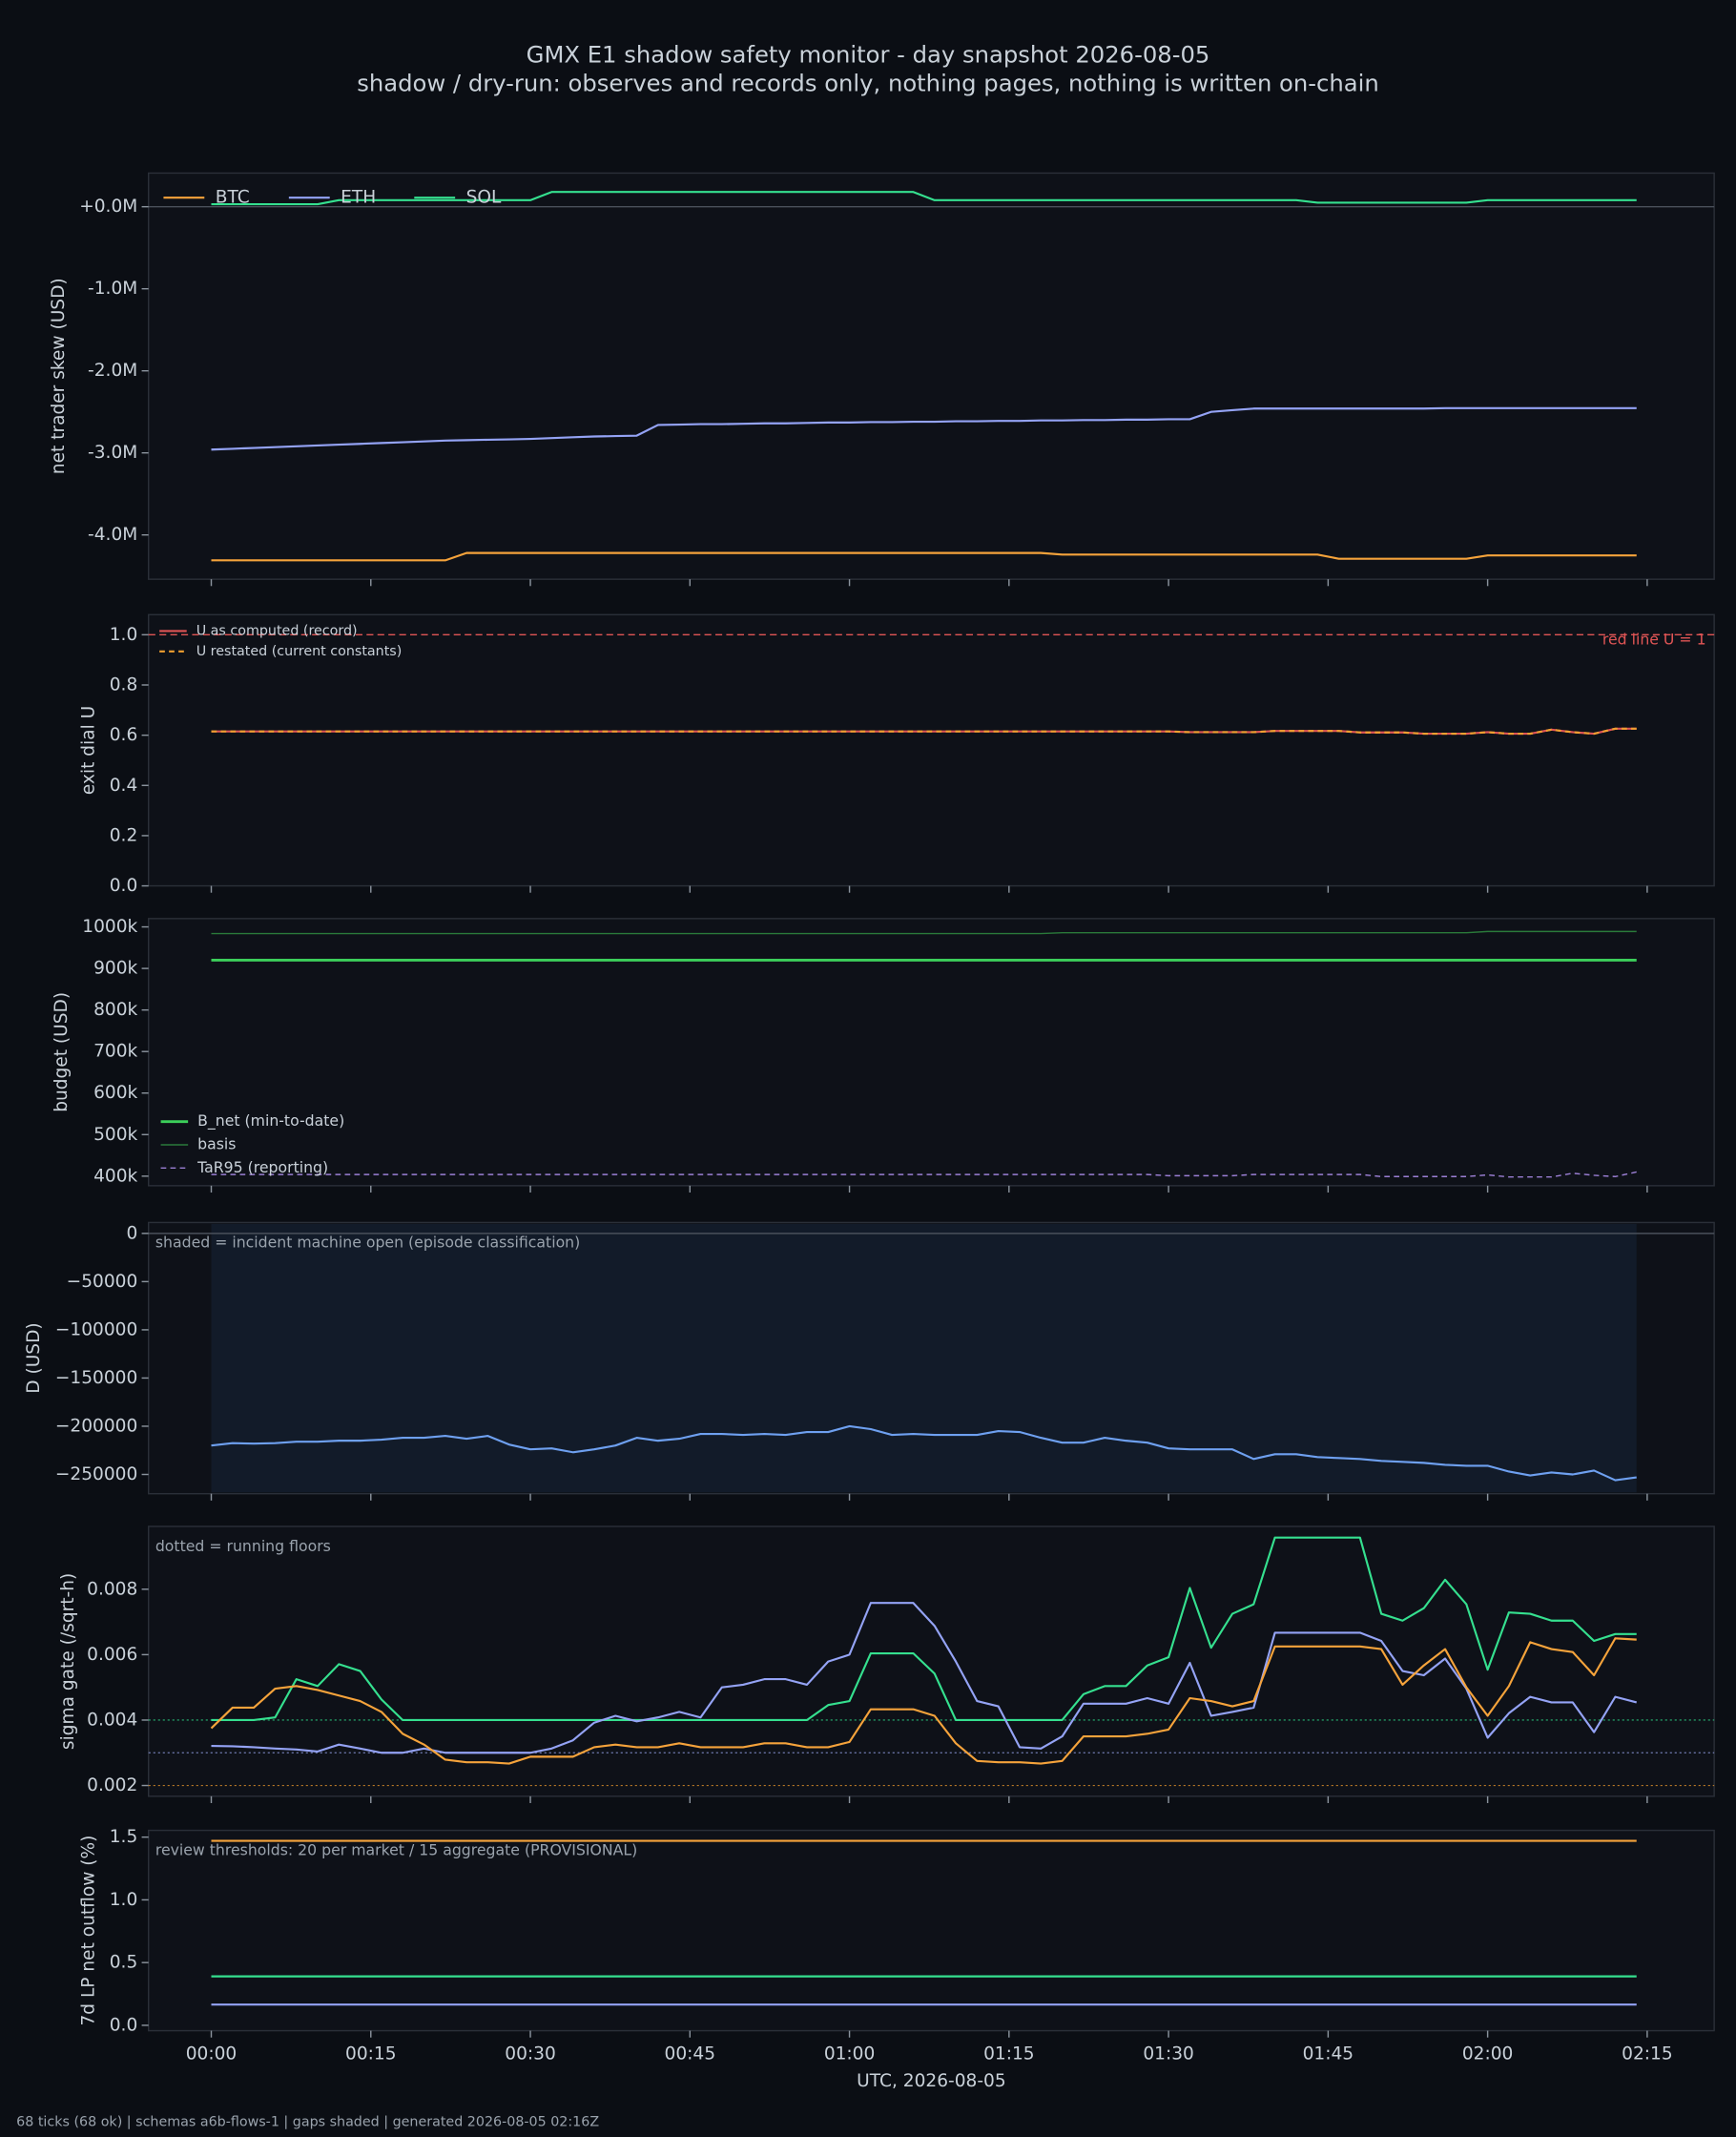 The height and width of the screenshot is (2137, 1736). Describe the element at coordinates (371, 2054) in the screenshot. I see `x-tick-label: 00:15` at that location.